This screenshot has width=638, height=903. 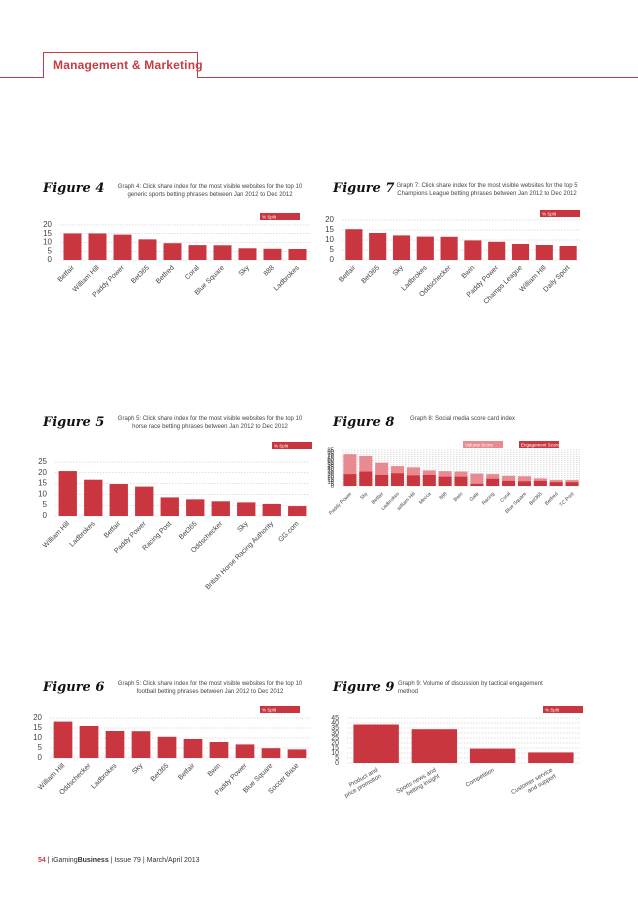 I want to click on fig5-ytick-label: 10, so click(x=42, y=493).